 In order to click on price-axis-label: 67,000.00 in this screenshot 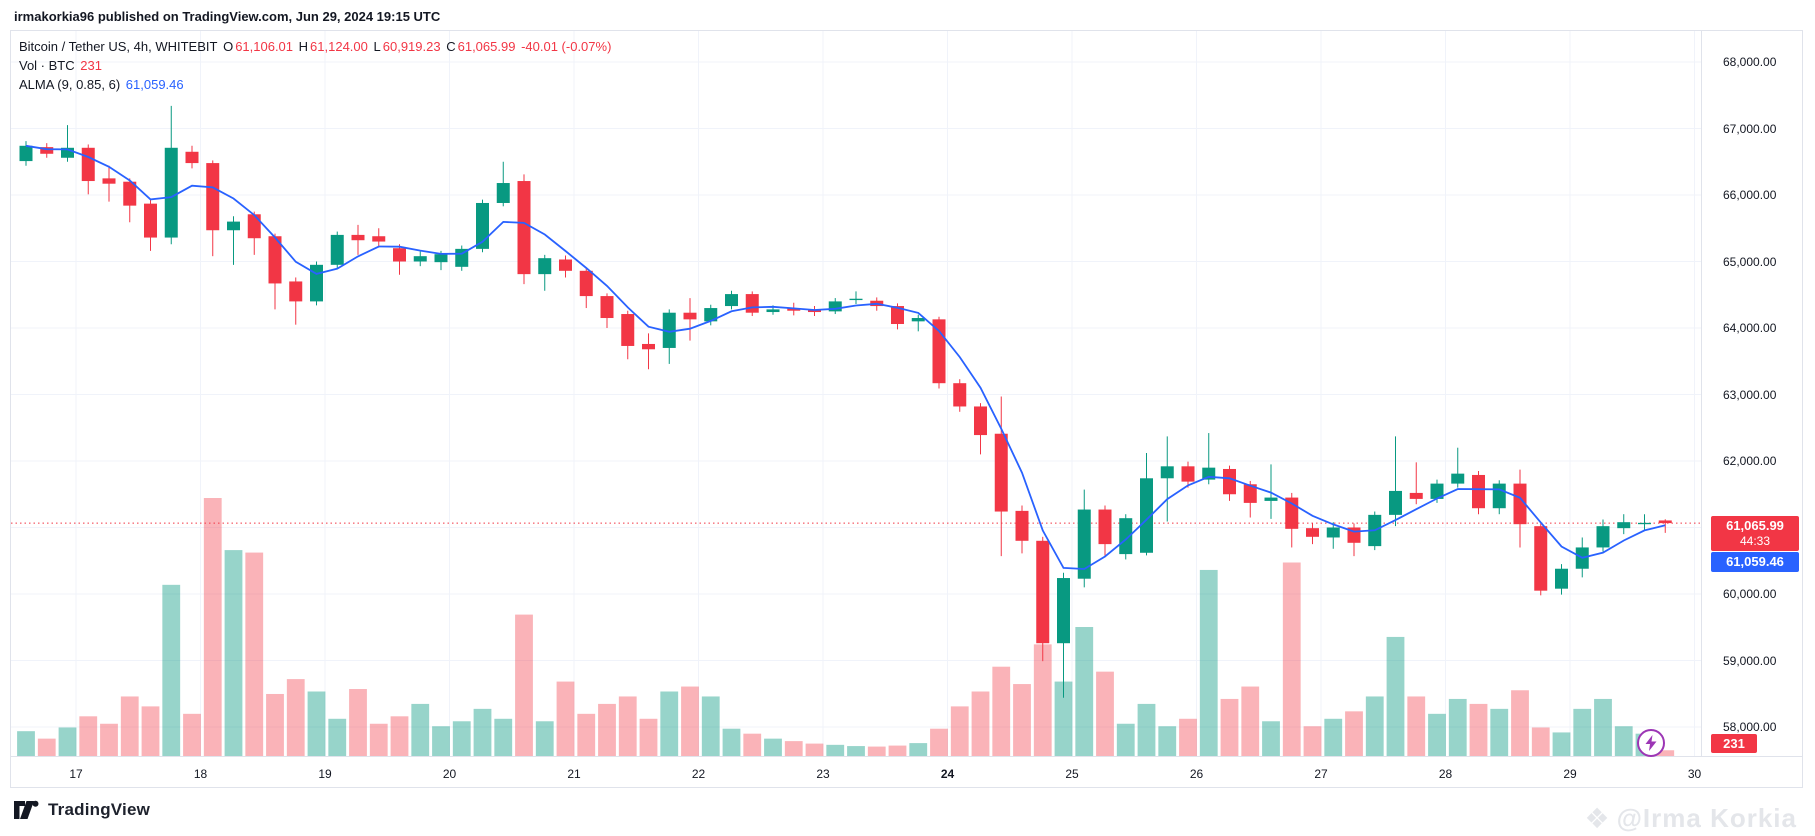, I will do `click(1750, 128)`.